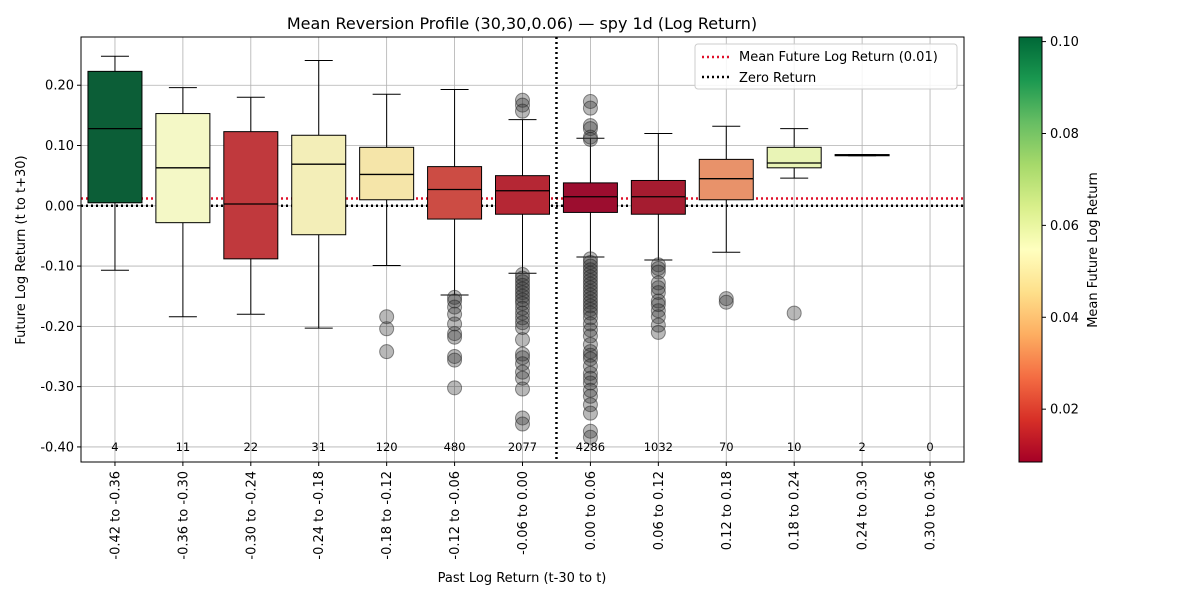 This screenshot has height=604, width=1200. Describe the element at coordinates (114, 447) in the screenshot. I see `bin-count-label: 4` at that location.